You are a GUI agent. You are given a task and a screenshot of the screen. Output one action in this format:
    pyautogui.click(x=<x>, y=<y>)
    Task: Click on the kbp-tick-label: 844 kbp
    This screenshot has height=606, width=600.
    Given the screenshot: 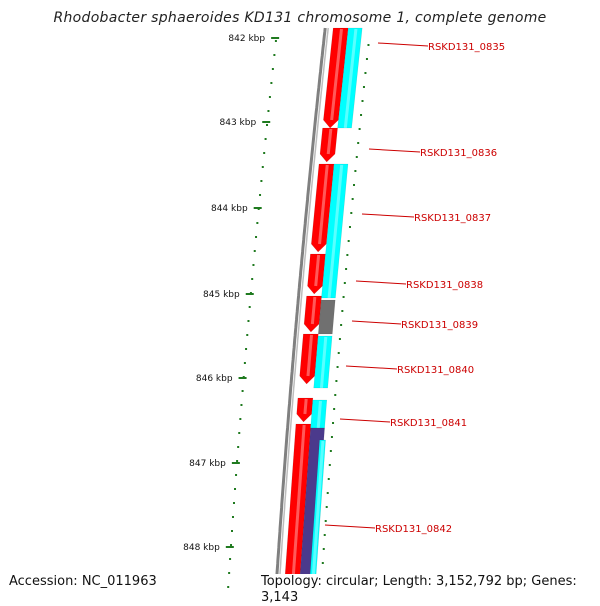 What is the action you would take?
    pyautogui.click(x=229, y=209)
    